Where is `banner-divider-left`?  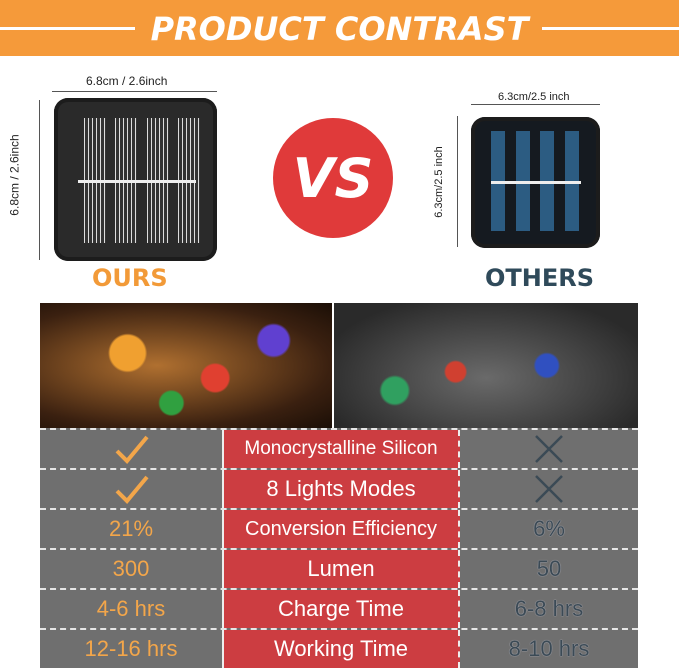 banner-divider-left is located at coordinates (67, 28).